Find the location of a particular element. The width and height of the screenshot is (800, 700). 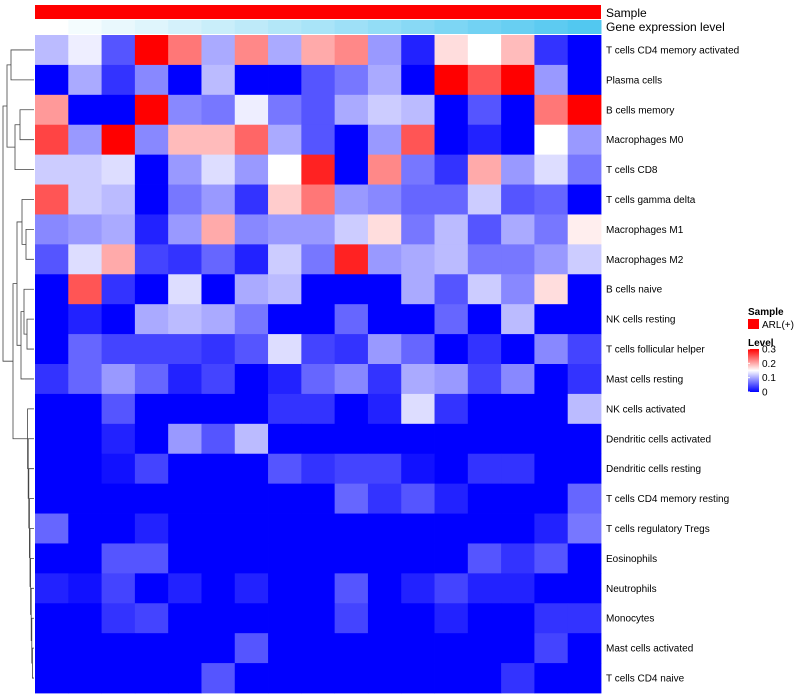

row-label: T cells CD4 memory resting is located at coordinates (667, 499).